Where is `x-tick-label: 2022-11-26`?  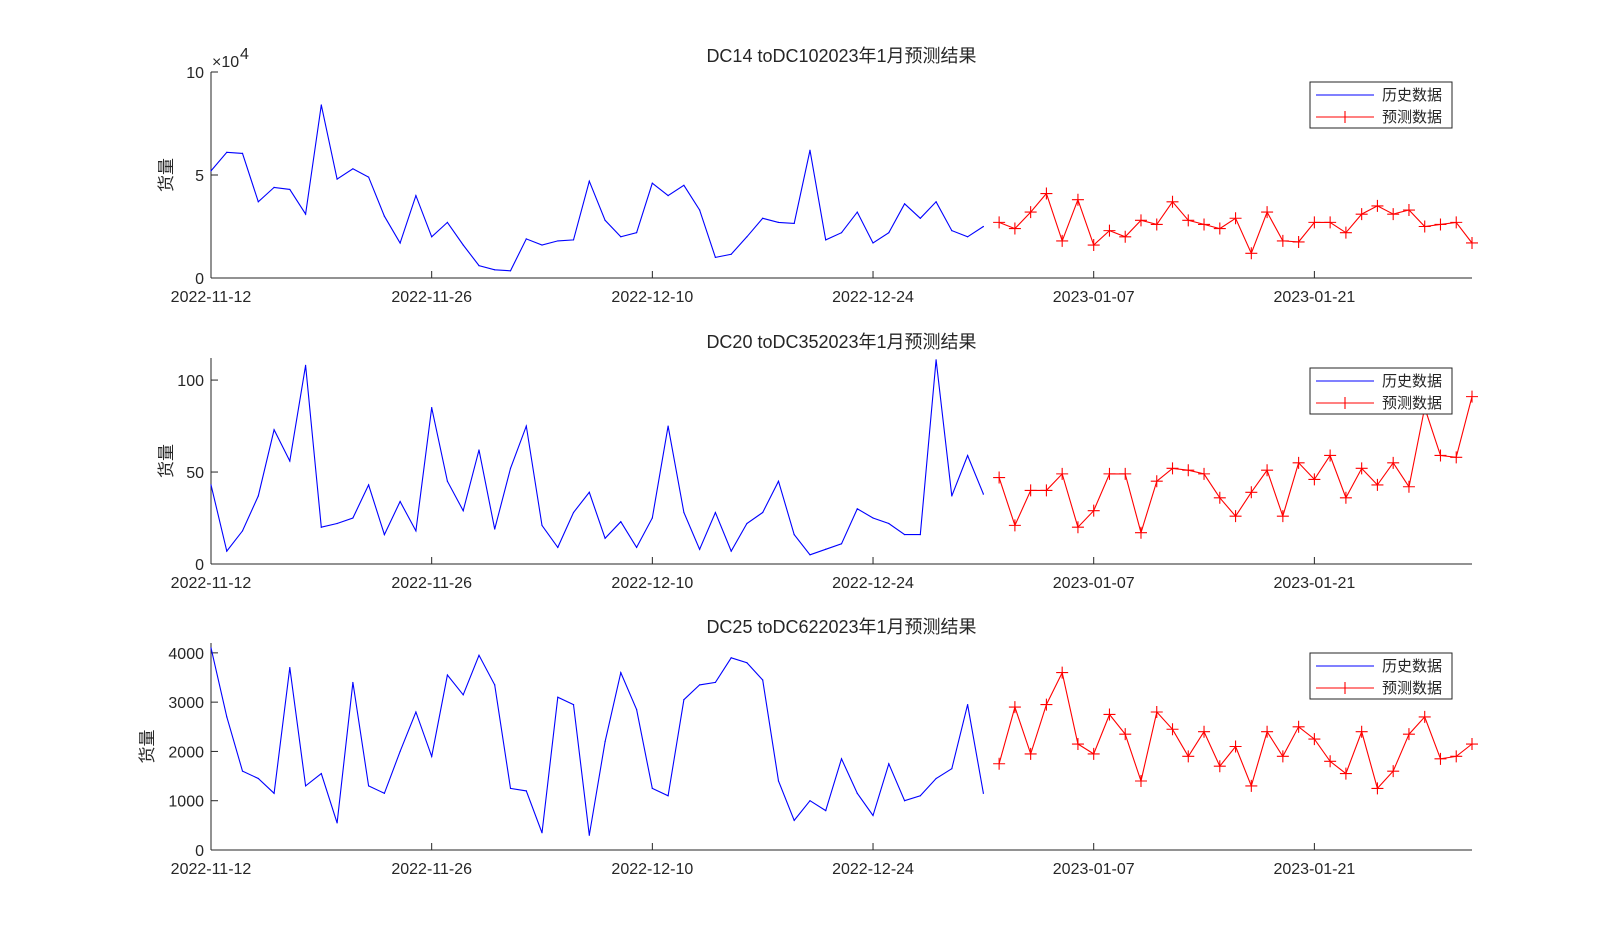
x-tick-label: 2022-11-26 is located at coordinates (431, 297).